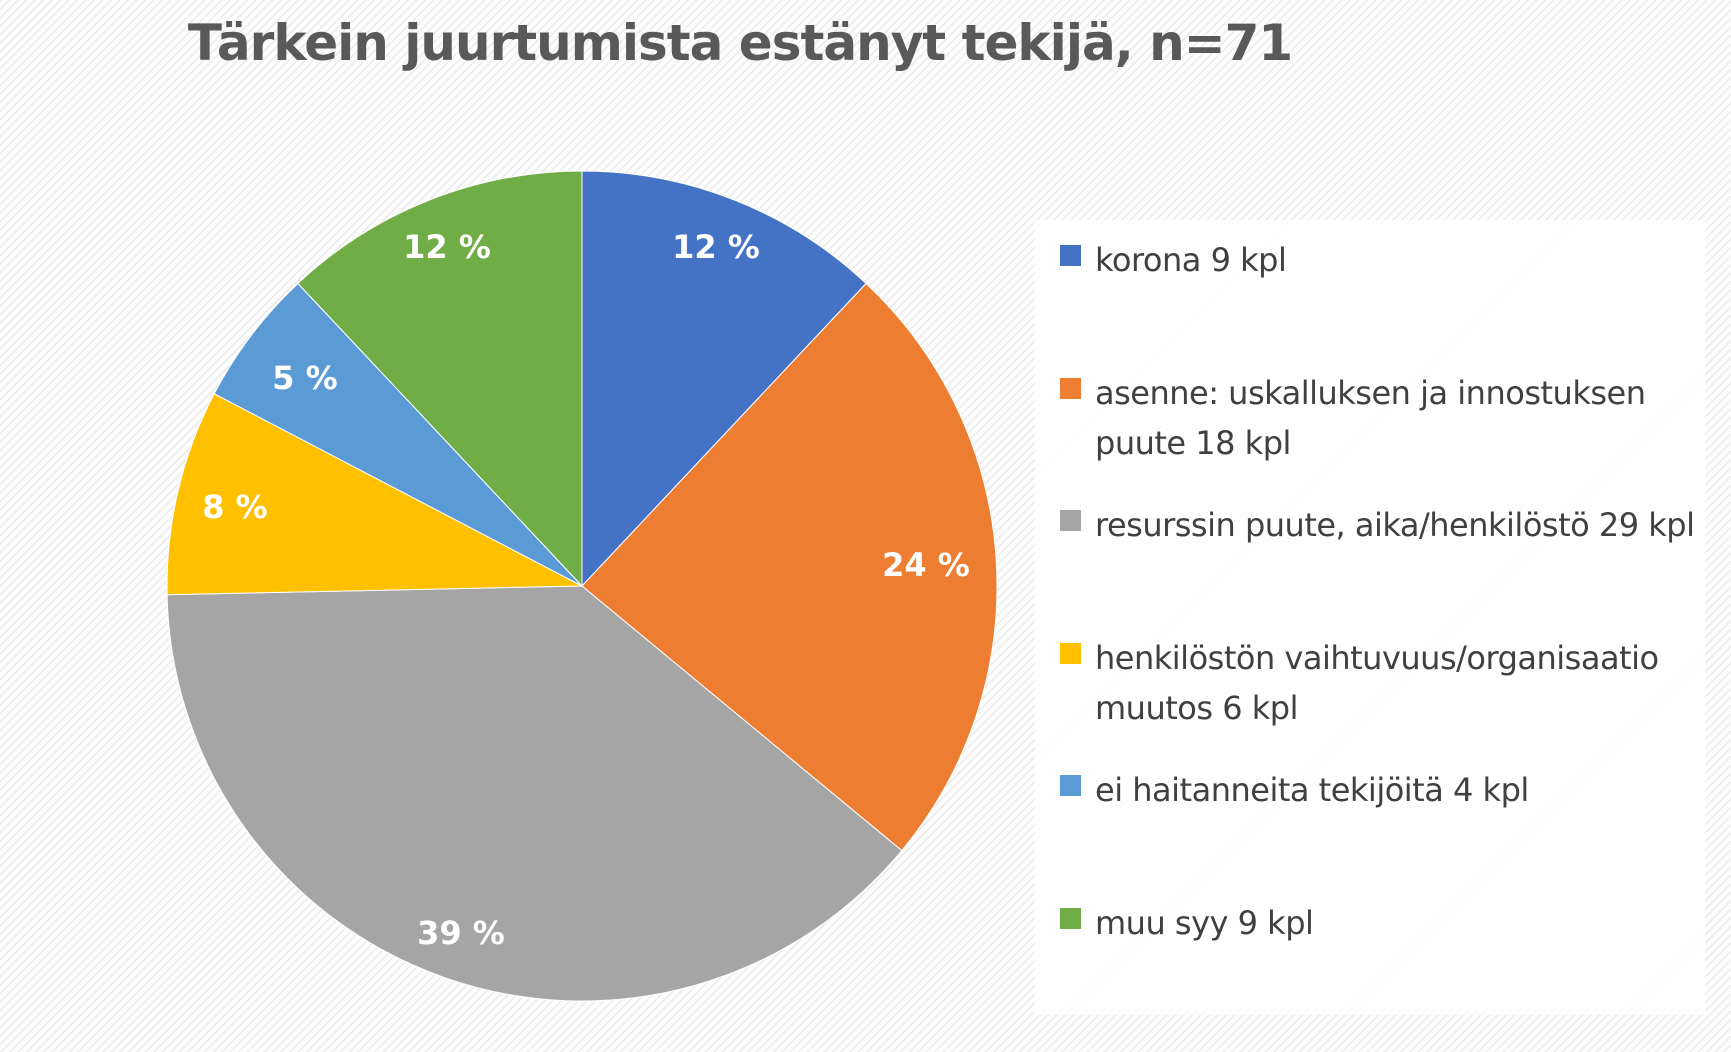 This screenshot has width=1731, height=1052. Describe the element at coordinates (1191, 260) in the screenshot. I see `legend-label: korona 9 kpl` at that location.